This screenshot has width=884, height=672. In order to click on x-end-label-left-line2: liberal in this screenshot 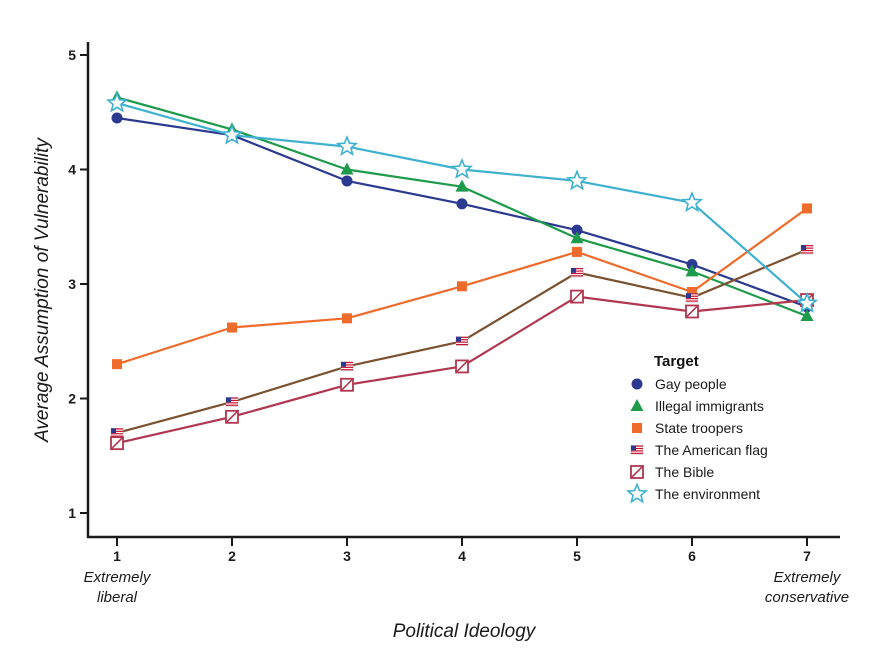, I will do `click(117, 597)`.